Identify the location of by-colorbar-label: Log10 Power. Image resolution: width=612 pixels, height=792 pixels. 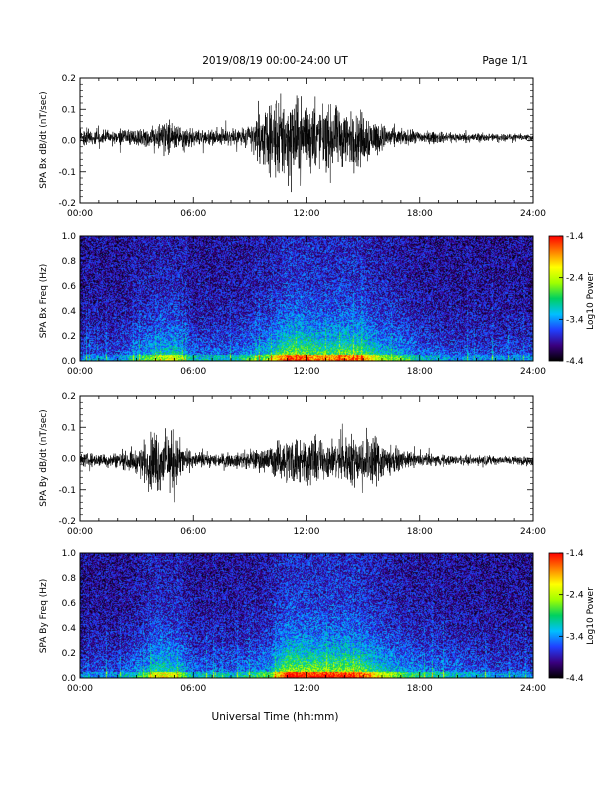
(591, 616).